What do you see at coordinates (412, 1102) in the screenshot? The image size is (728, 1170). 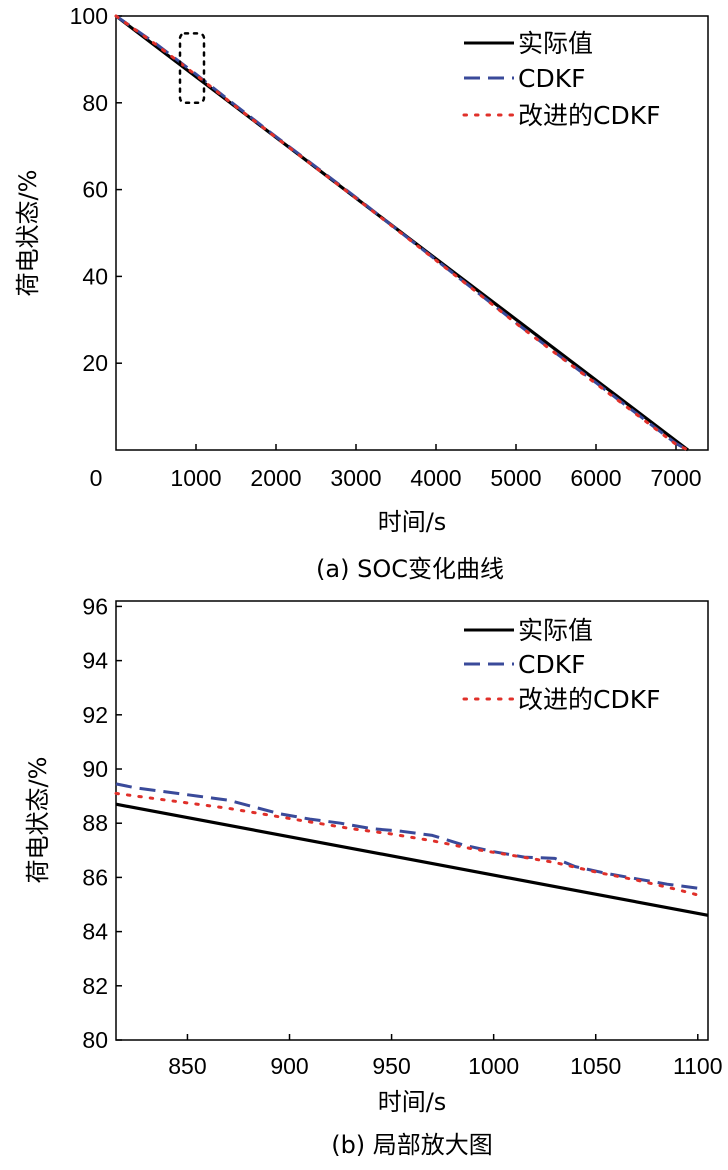 I see `chart-b-xlabel: 时间/s` at bounding box center [412, 1102].